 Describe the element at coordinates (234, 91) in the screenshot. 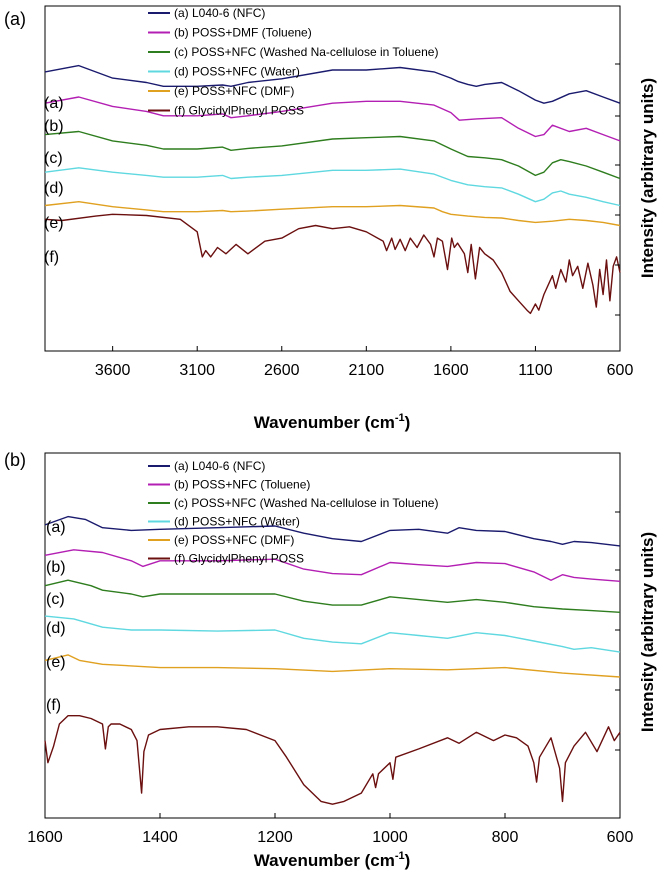

I see `panel-a-legend-label-5: (e) POSS+NFC (DMF)` at that location.